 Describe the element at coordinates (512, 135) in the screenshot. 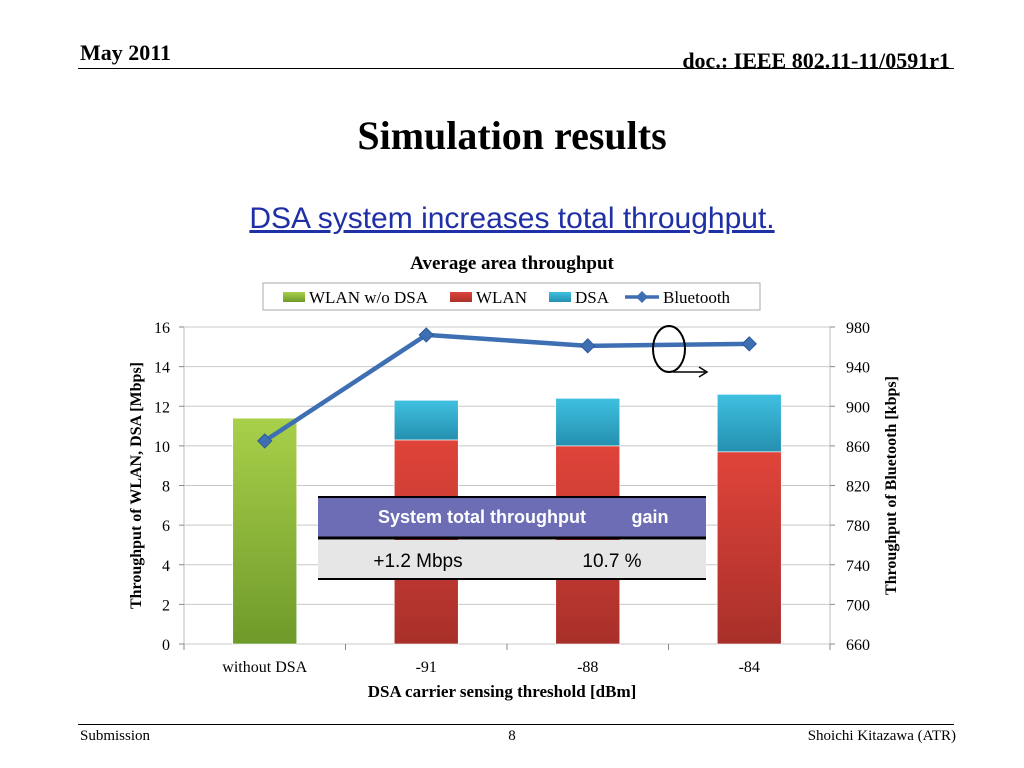

I see `slide-title: Simulation results` at that location.